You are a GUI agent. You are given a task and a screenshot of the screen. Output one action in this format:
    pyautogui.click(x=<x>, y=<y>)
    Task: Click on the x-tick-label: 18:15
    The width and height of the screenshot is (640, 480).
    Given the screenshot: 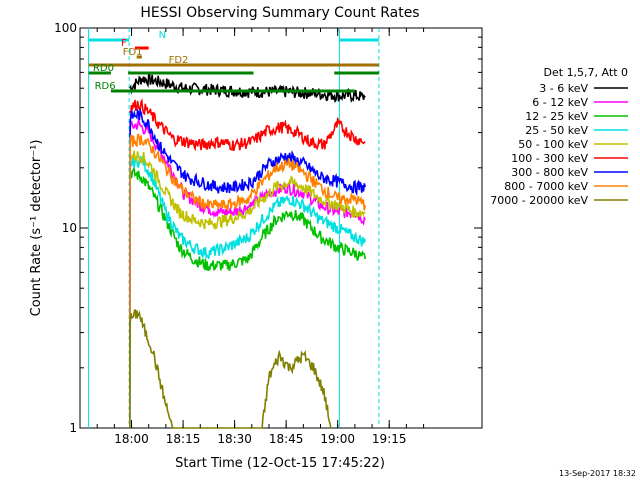 What is the action you would take?
    pyautogui.click(x=183, y=439)
    